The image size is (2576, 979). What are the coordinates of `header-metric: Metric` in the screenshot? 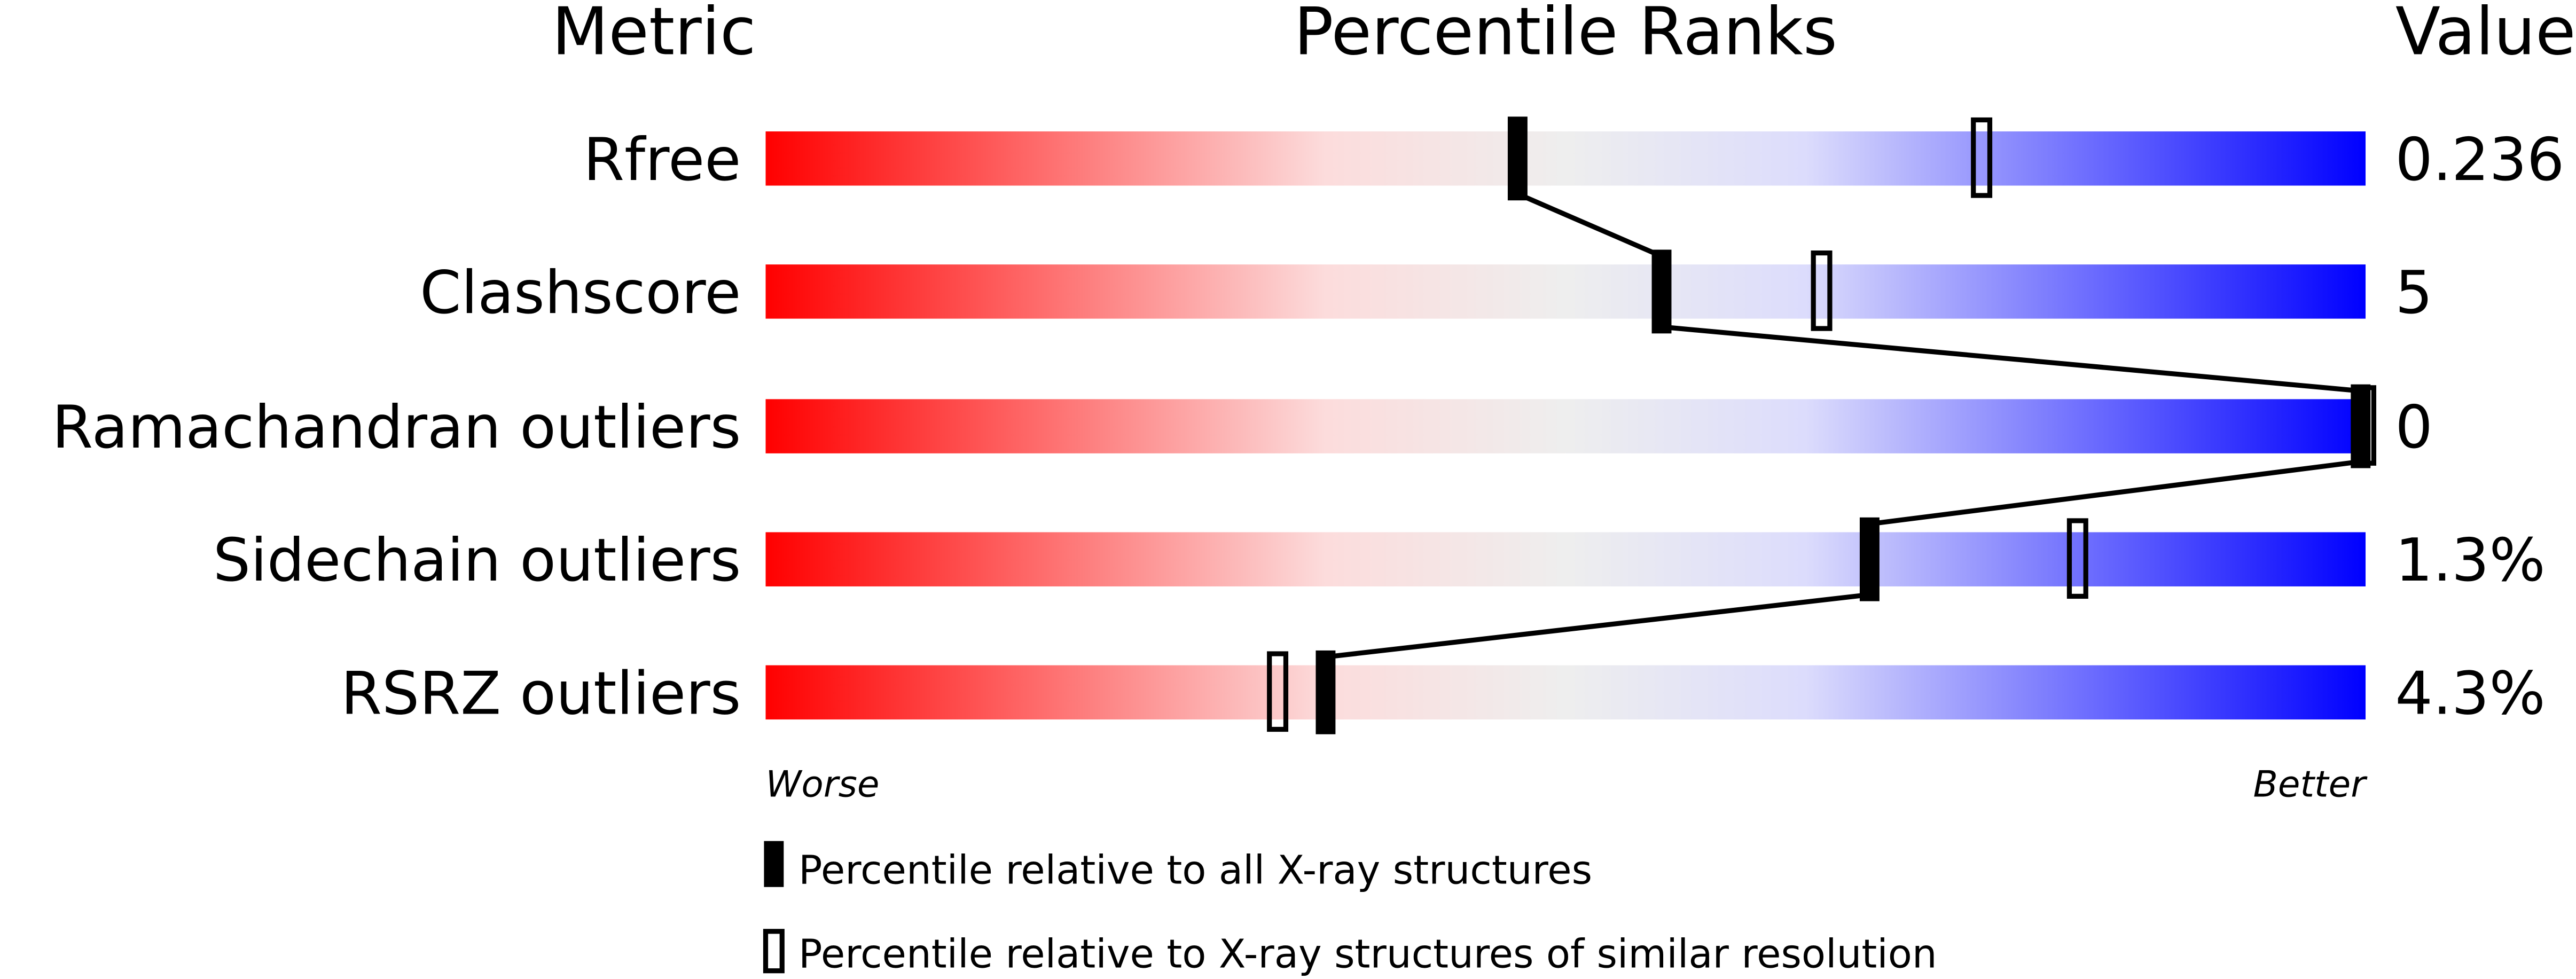 It's located at (654, 35).